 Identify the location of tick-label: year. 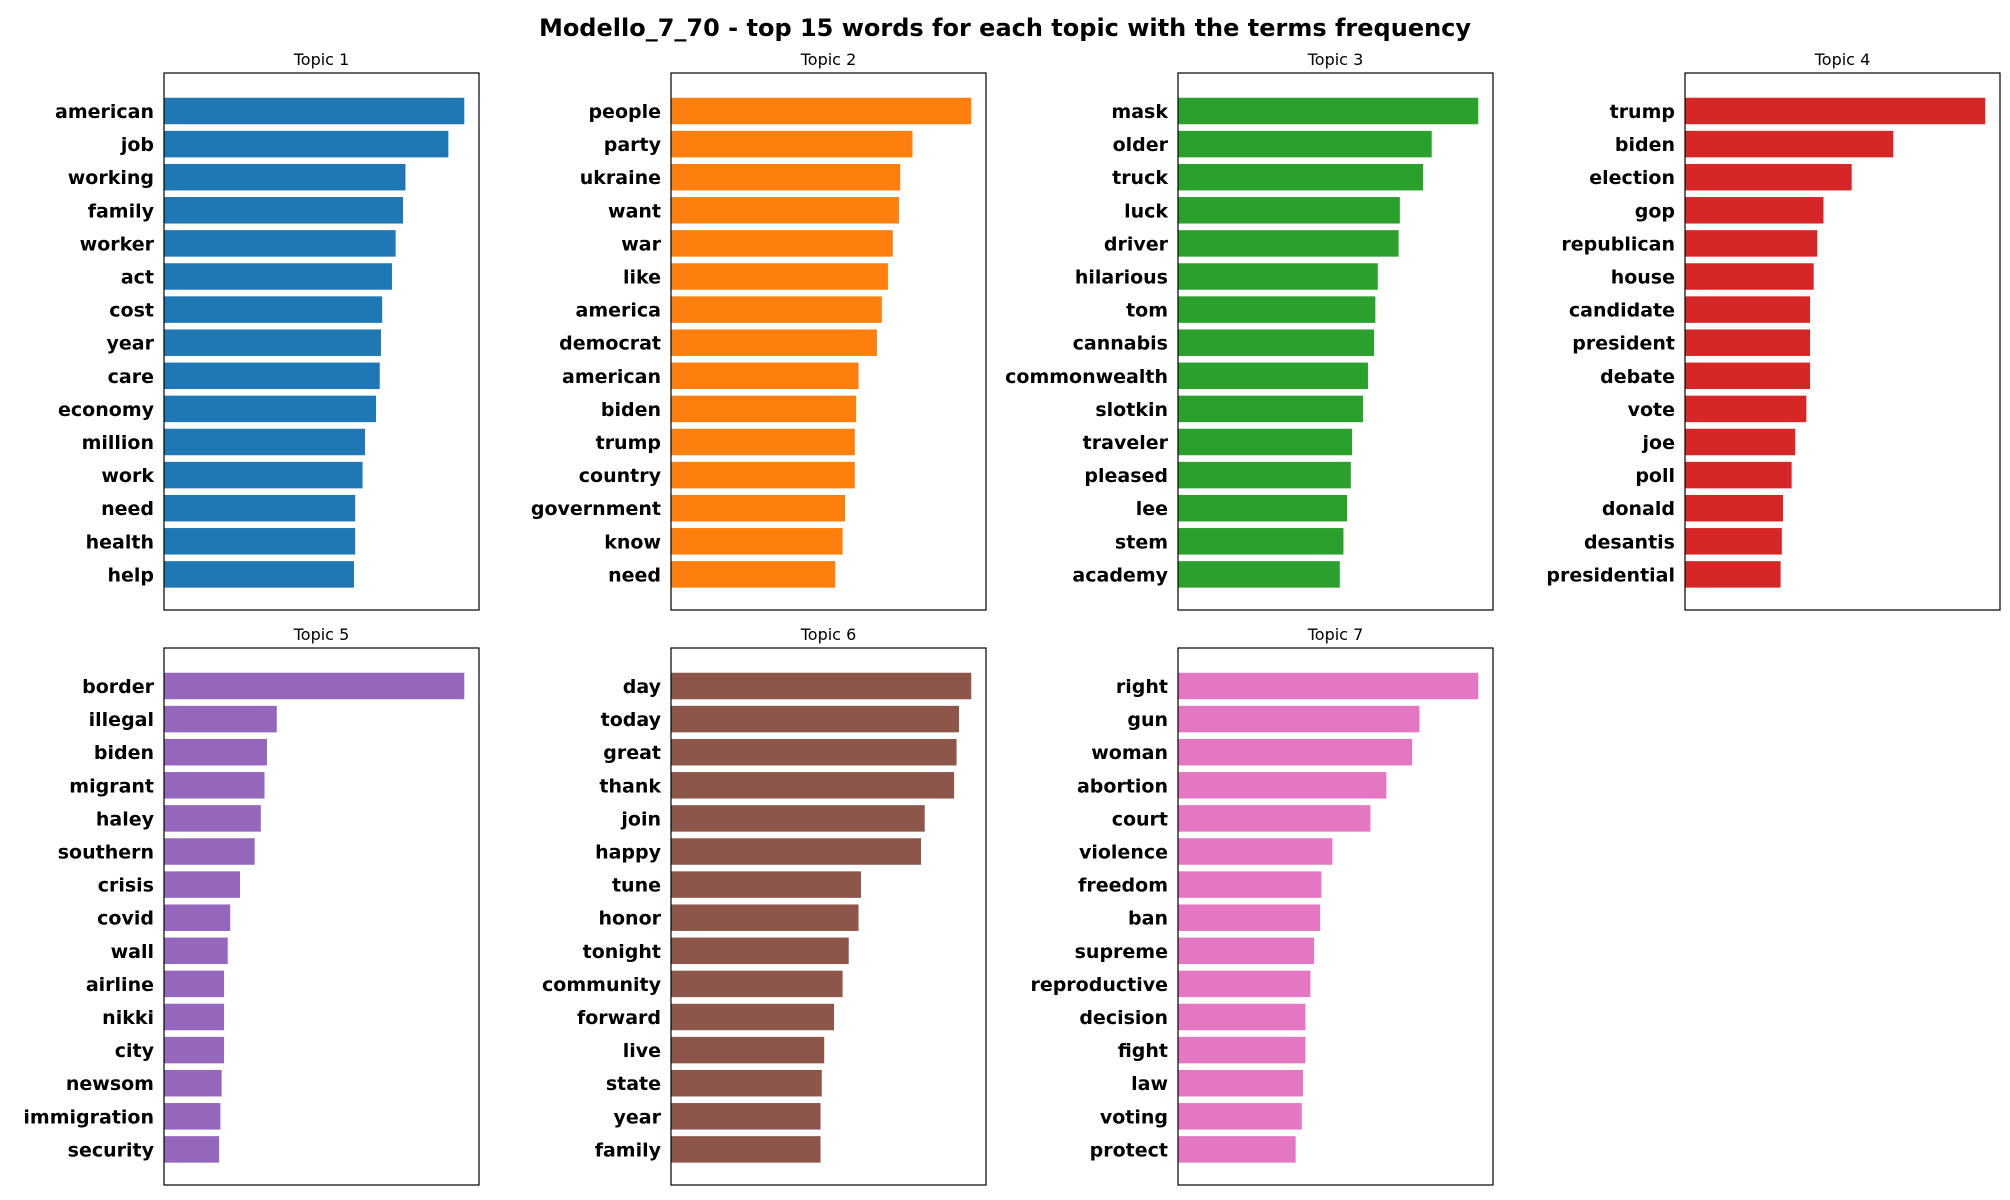
(638, 1117).